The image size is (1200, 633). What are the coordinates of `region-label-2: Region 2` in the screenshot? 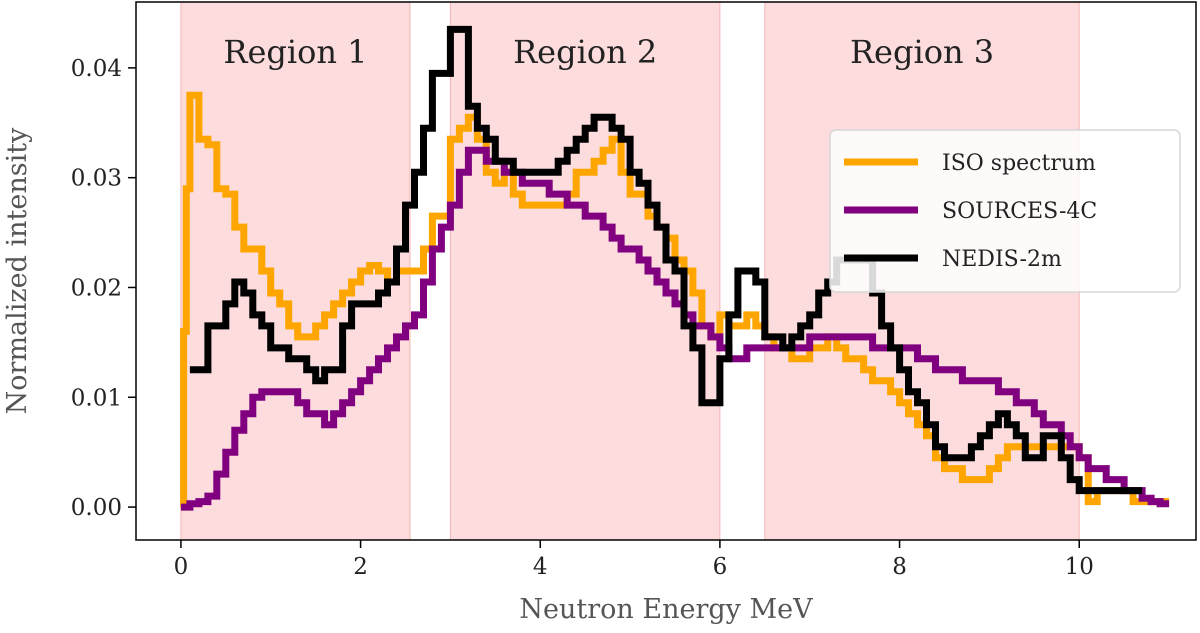 It's located at (585, 52).